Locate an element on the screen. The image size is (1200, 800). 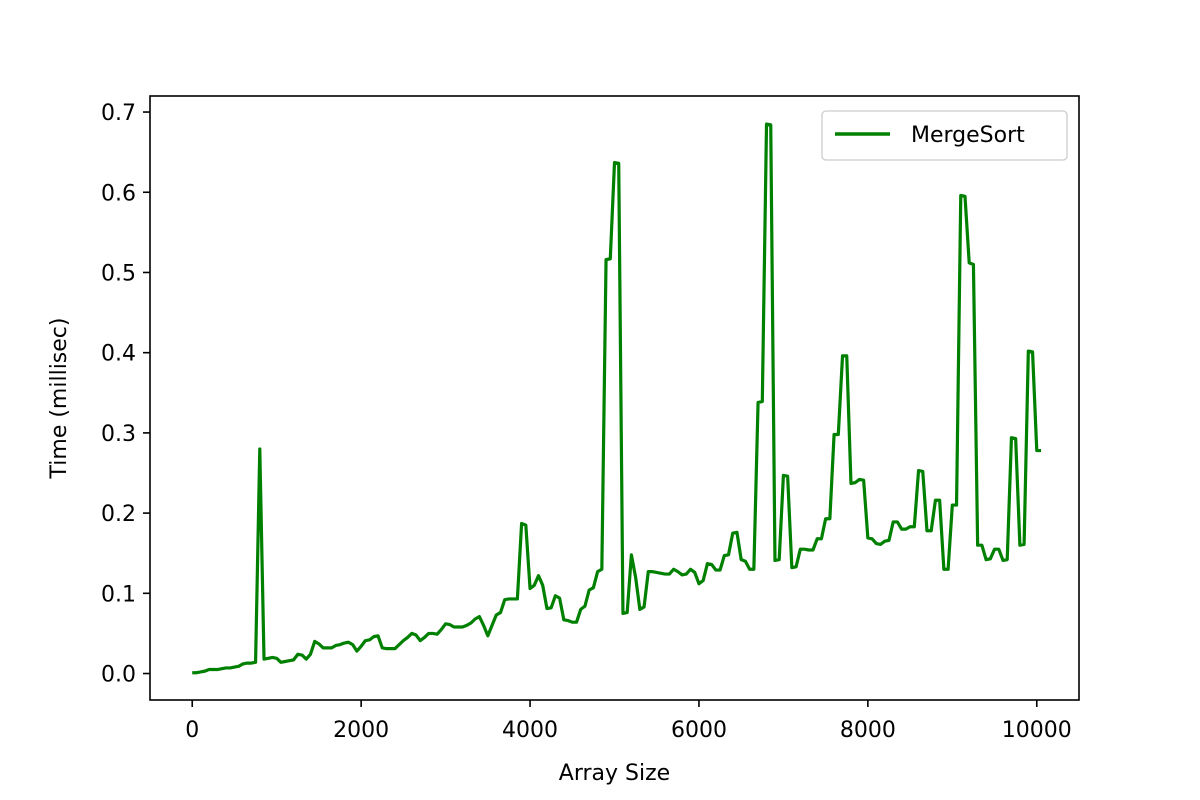
legend: MergeSort is located at coordinates (944, 135).